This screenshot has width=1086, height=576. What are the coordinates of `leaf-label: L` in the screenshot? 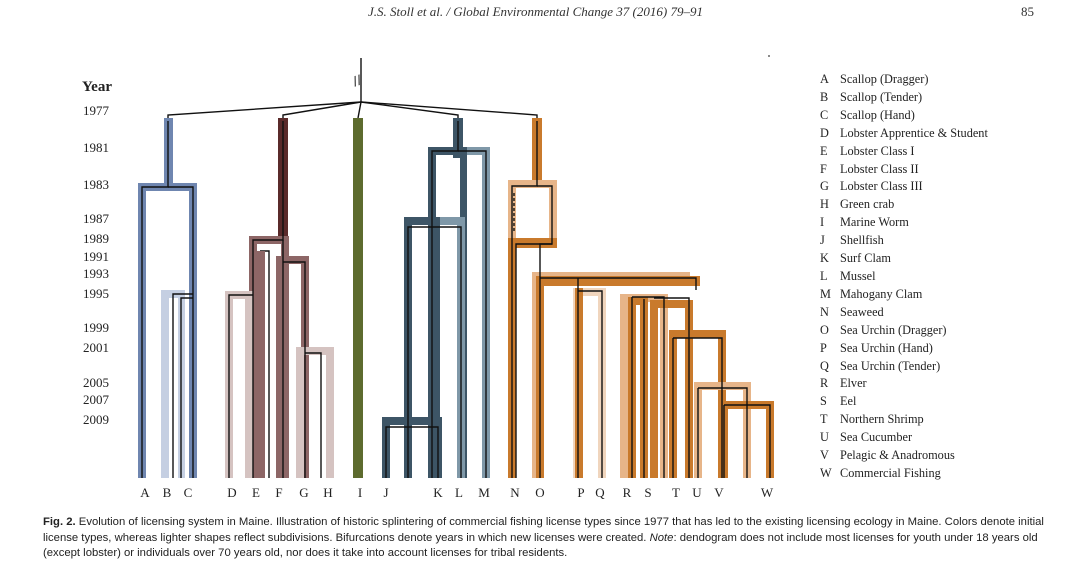 It's located at (459, 492).